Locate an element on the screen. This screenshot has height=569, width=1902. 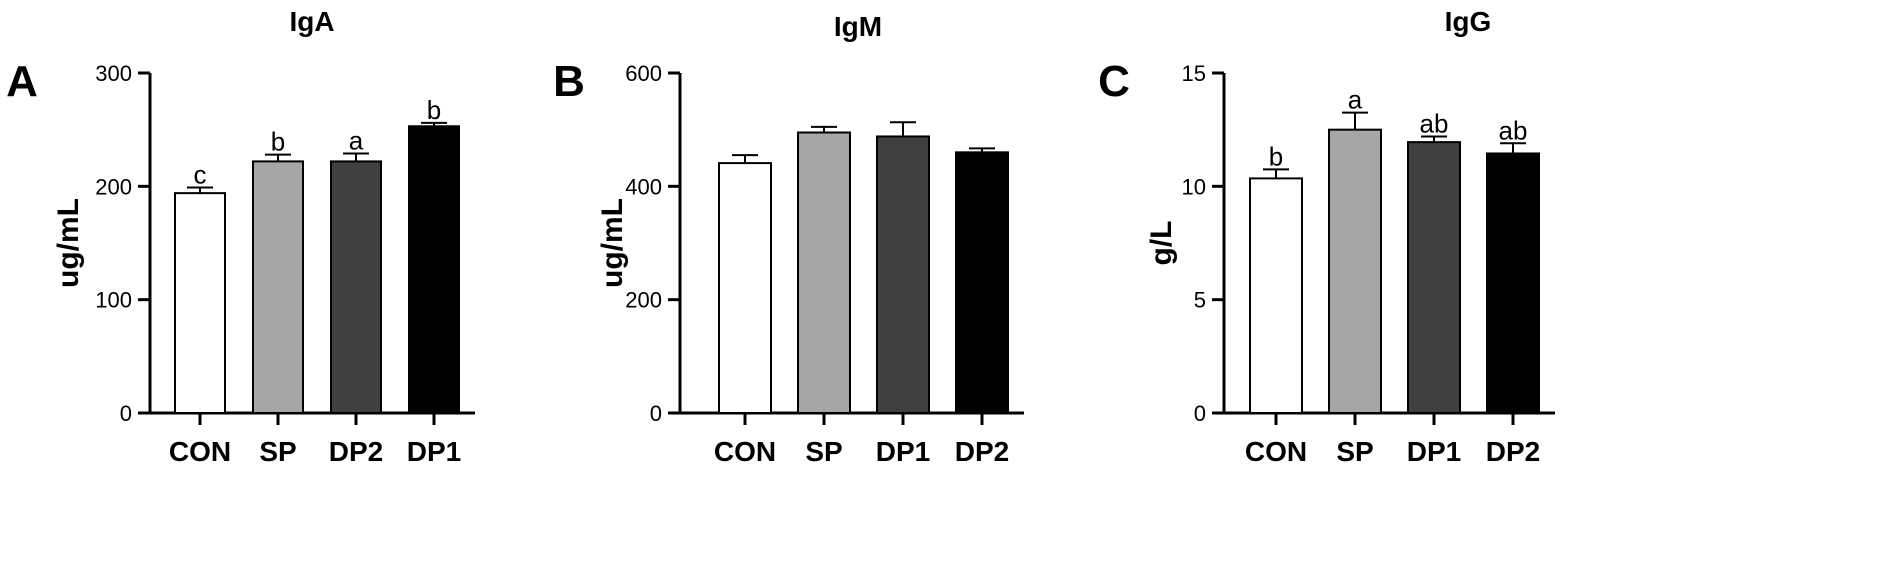
chart-title: IgM is located at coordinates (858, 26).